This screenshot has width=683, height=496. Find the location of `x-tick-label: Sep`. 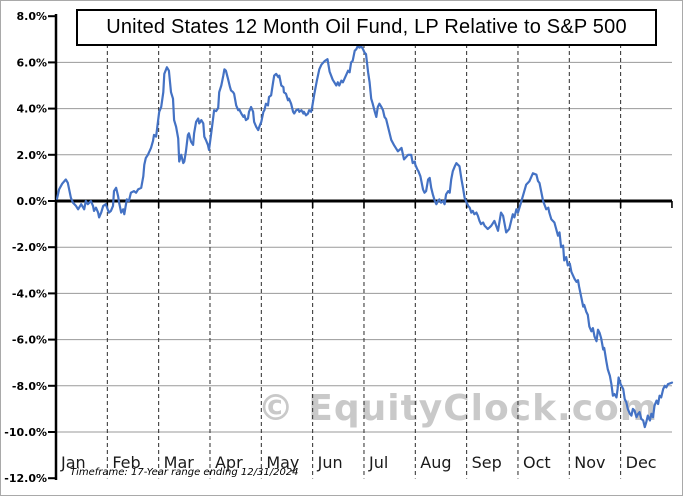

x-tick-label: Sep is located at coordinates (487, 462).